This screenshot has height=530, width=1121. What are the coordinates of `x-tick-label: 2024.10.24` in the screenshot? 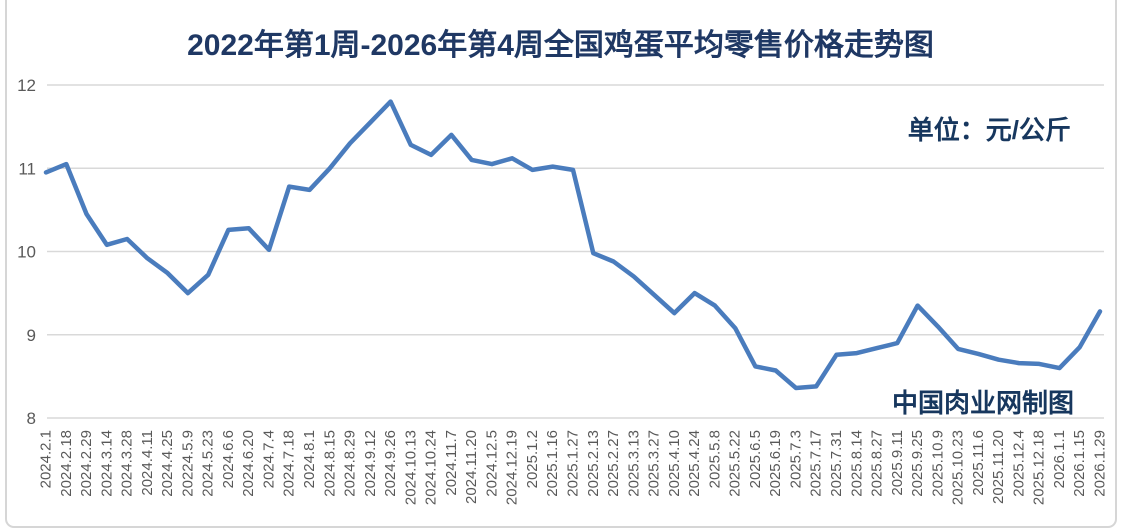 It's located at (431, 467).